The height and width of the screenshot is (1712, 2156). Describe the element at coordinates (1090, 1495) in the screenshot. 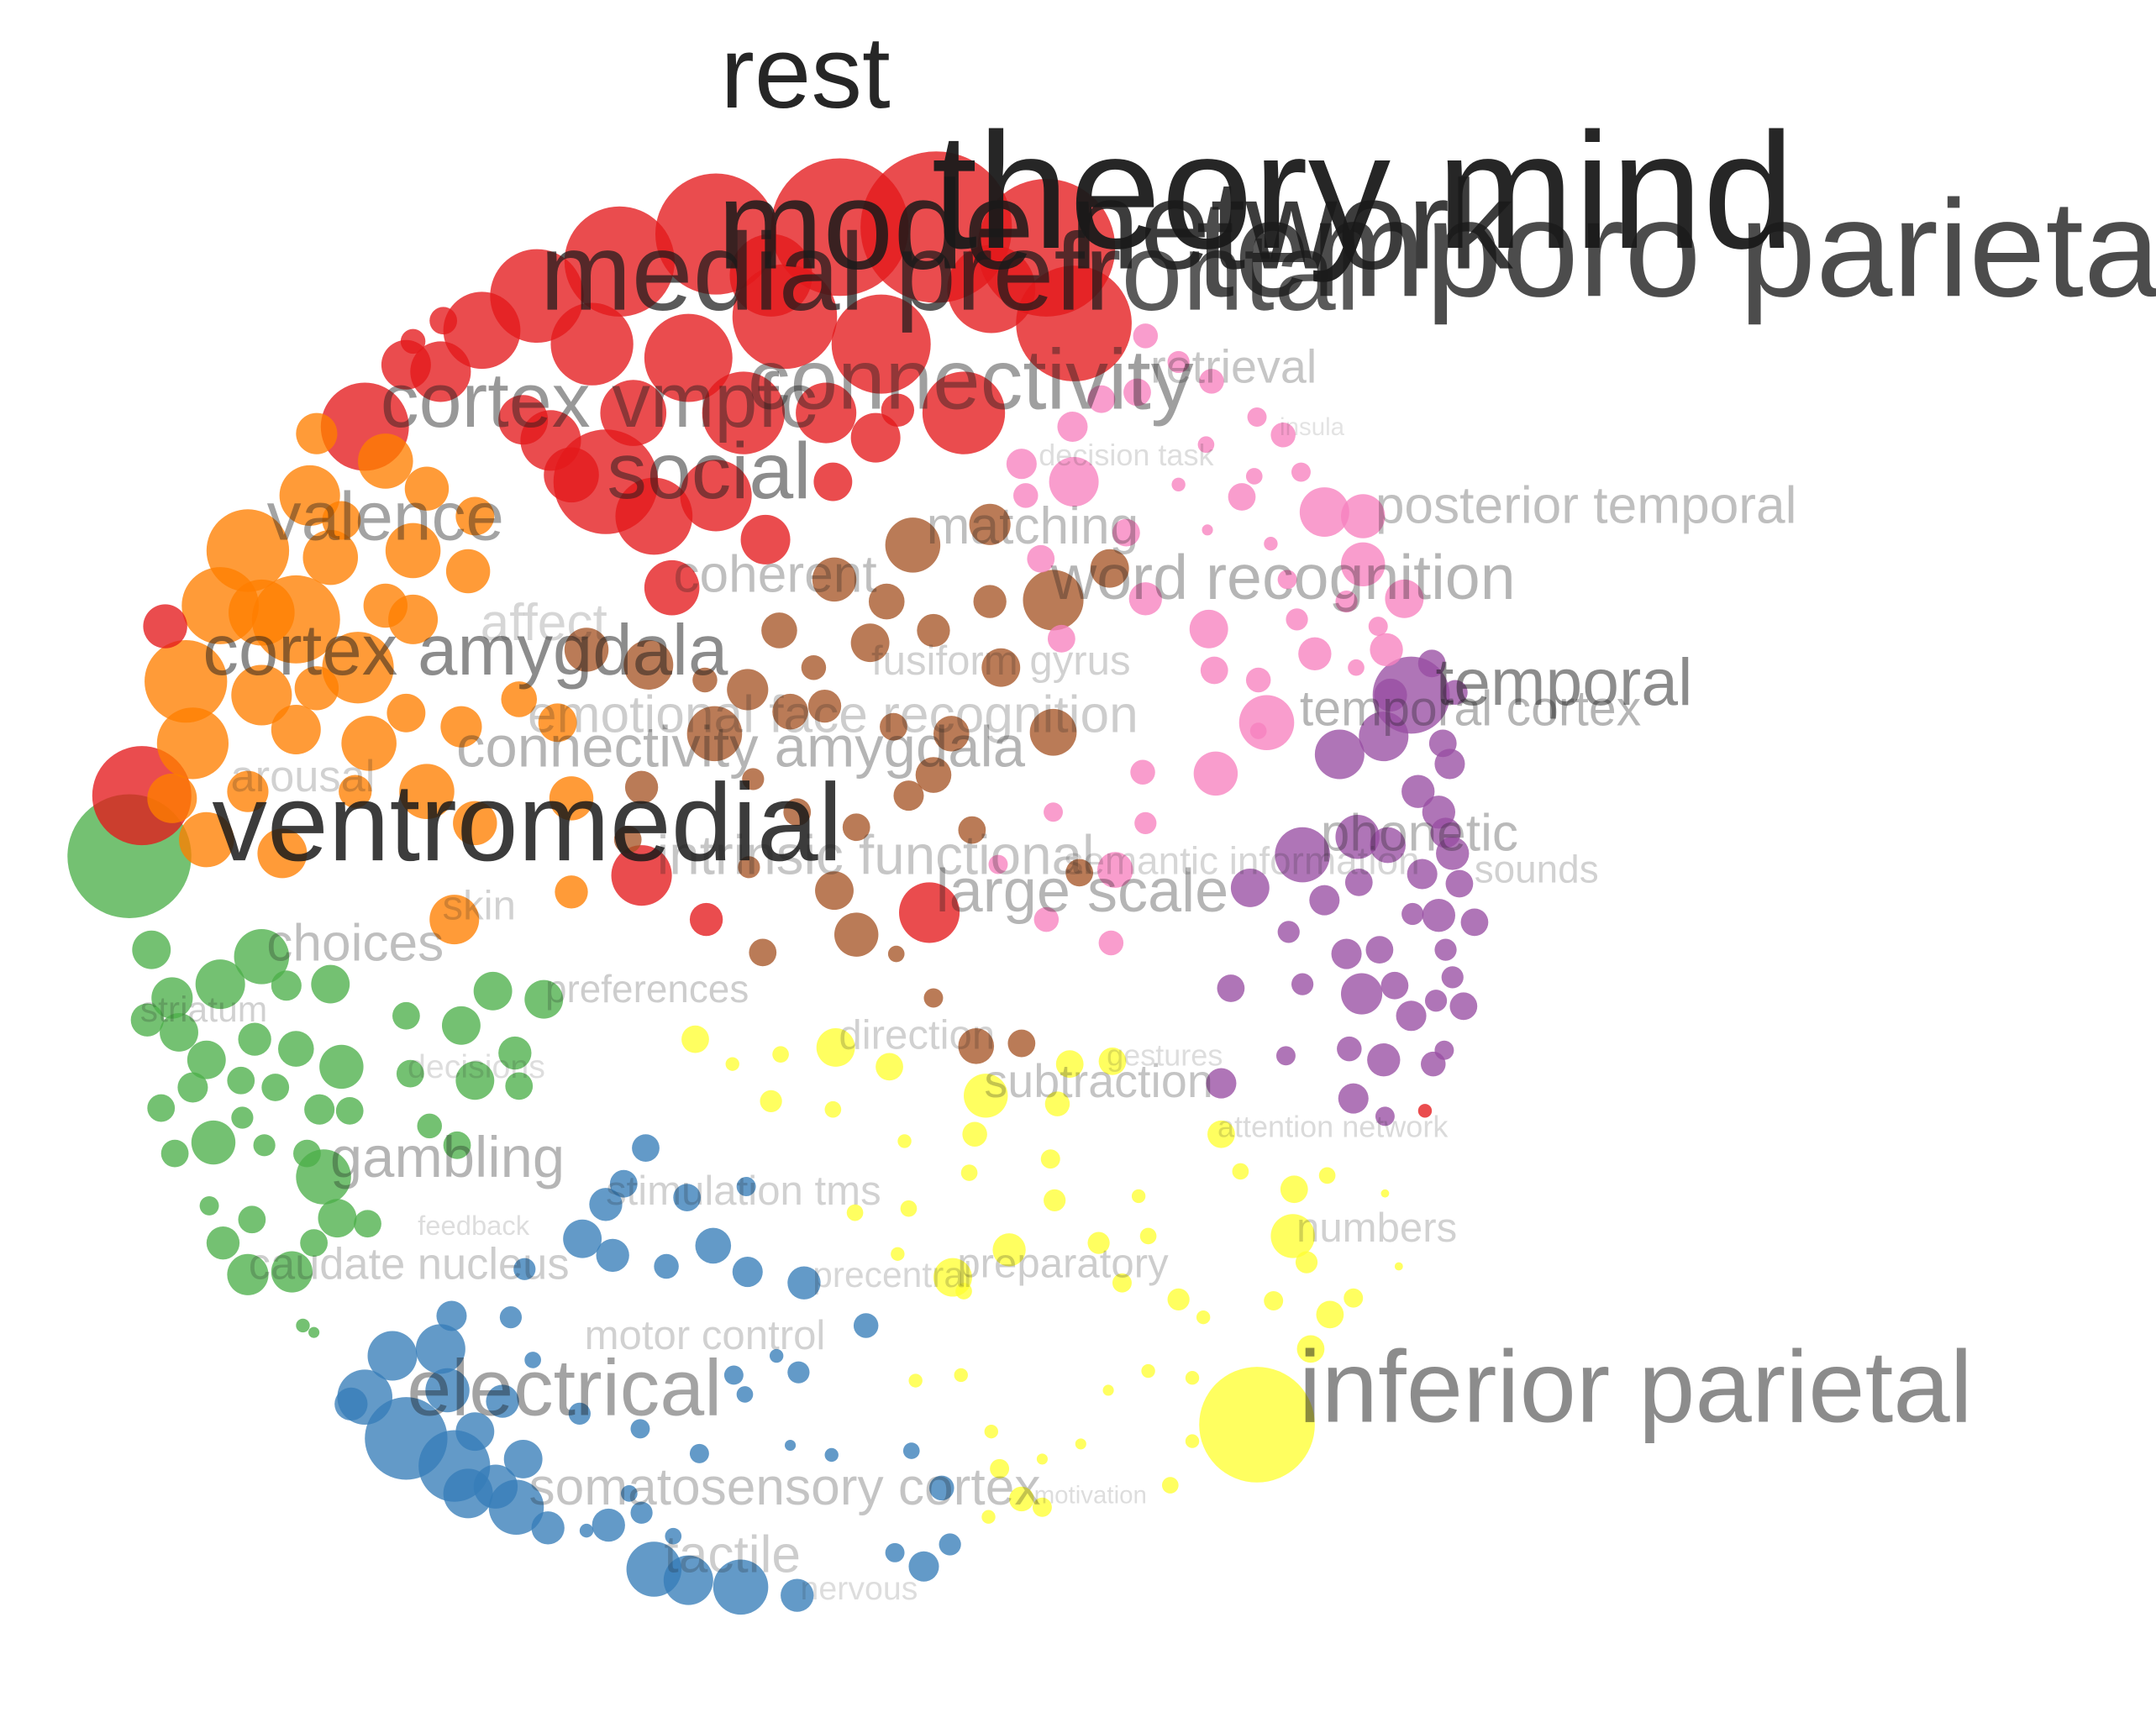

I see `term-label: motivation` at that location.